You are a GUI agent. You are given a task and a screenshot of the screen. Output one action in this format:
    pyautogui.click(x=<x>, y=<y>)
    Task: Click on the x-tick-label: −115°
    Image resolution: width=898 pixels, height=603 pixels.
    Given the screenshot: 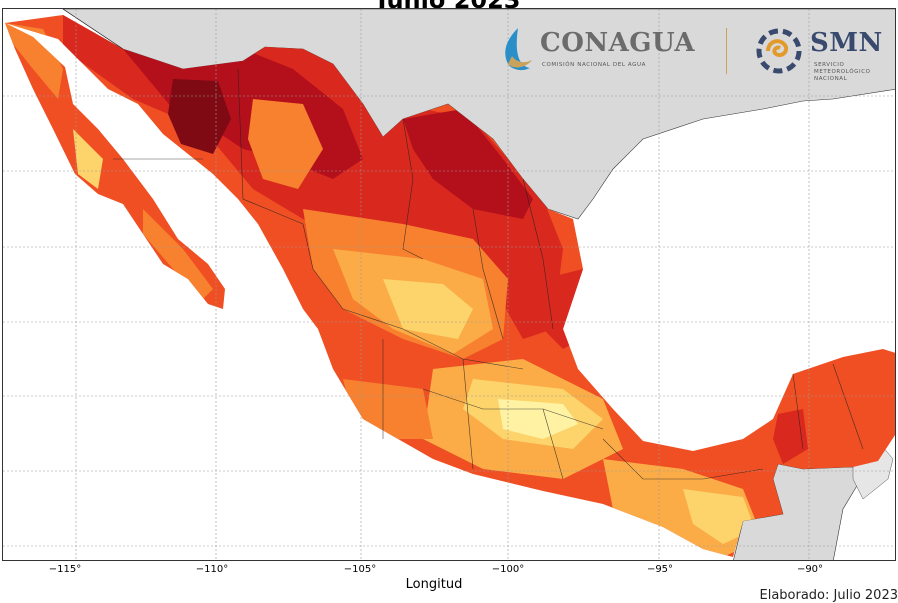 What is the action you would take?
    pyautogui.click(x=65, y=569)
    